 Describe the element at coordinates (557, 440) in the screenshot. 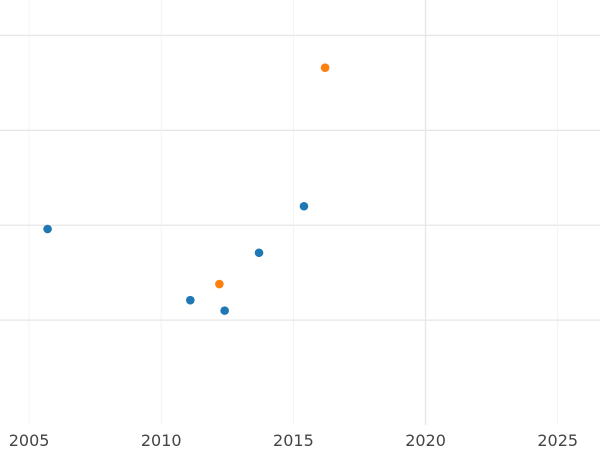

I see `x-tick-label-2025: 2025` at that location.